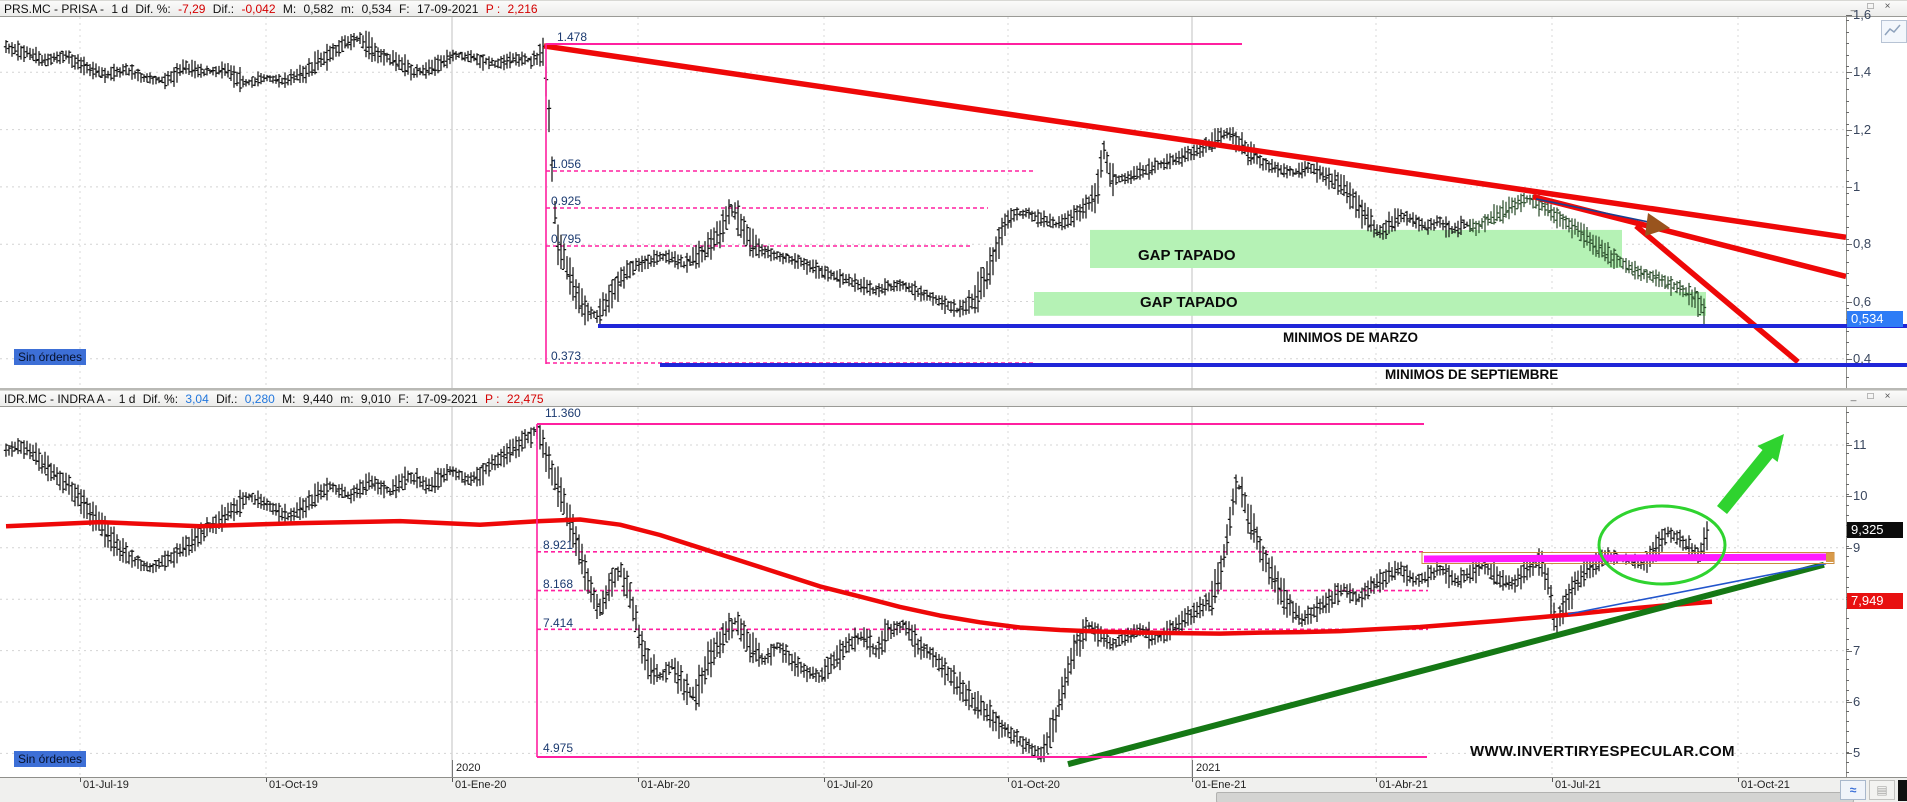  Describe the element at coordinates (160, 399) in the screenshot. I see `panel2-difpct-label: Dif. %:` at that location.